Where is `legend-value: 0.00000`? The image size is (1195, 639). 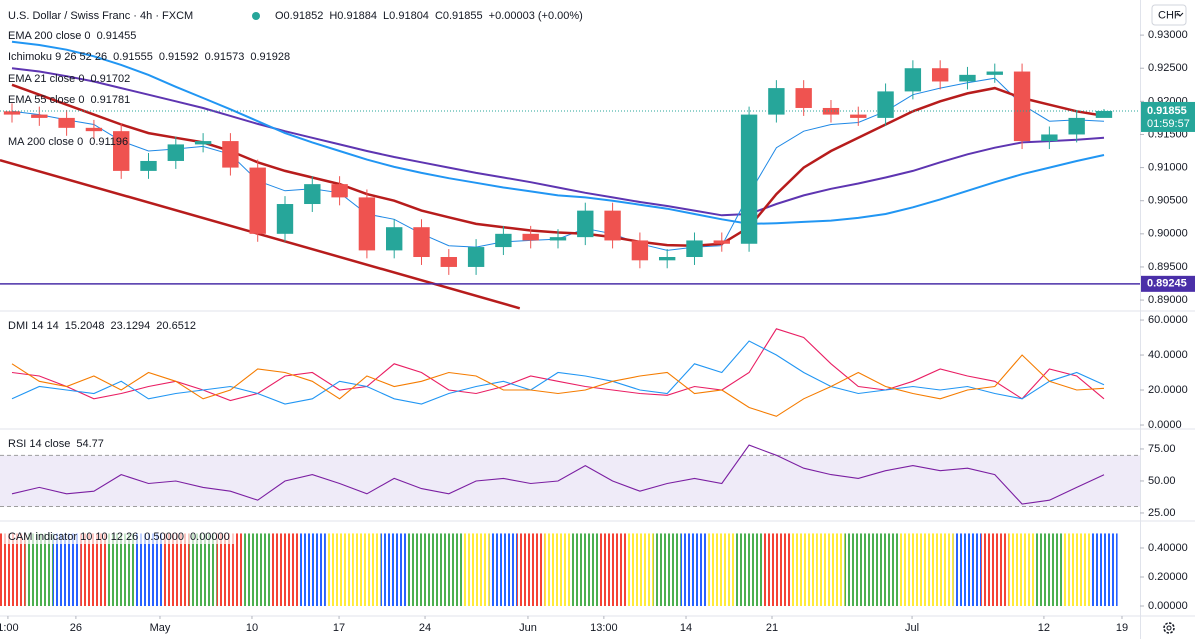
legend-value: 0.00000 is located at coordinates (210, 537).